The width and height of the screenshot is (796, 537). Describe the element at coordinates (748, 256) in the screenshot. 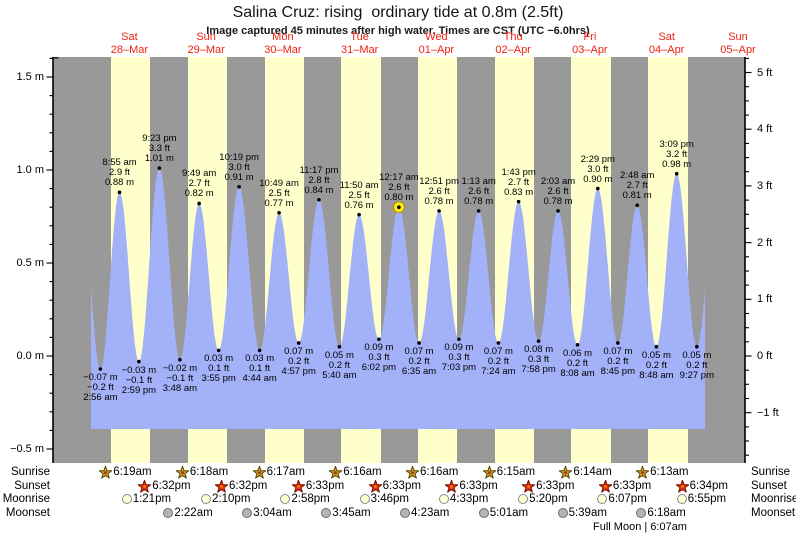

I see `right-axis-ticks` at that location.